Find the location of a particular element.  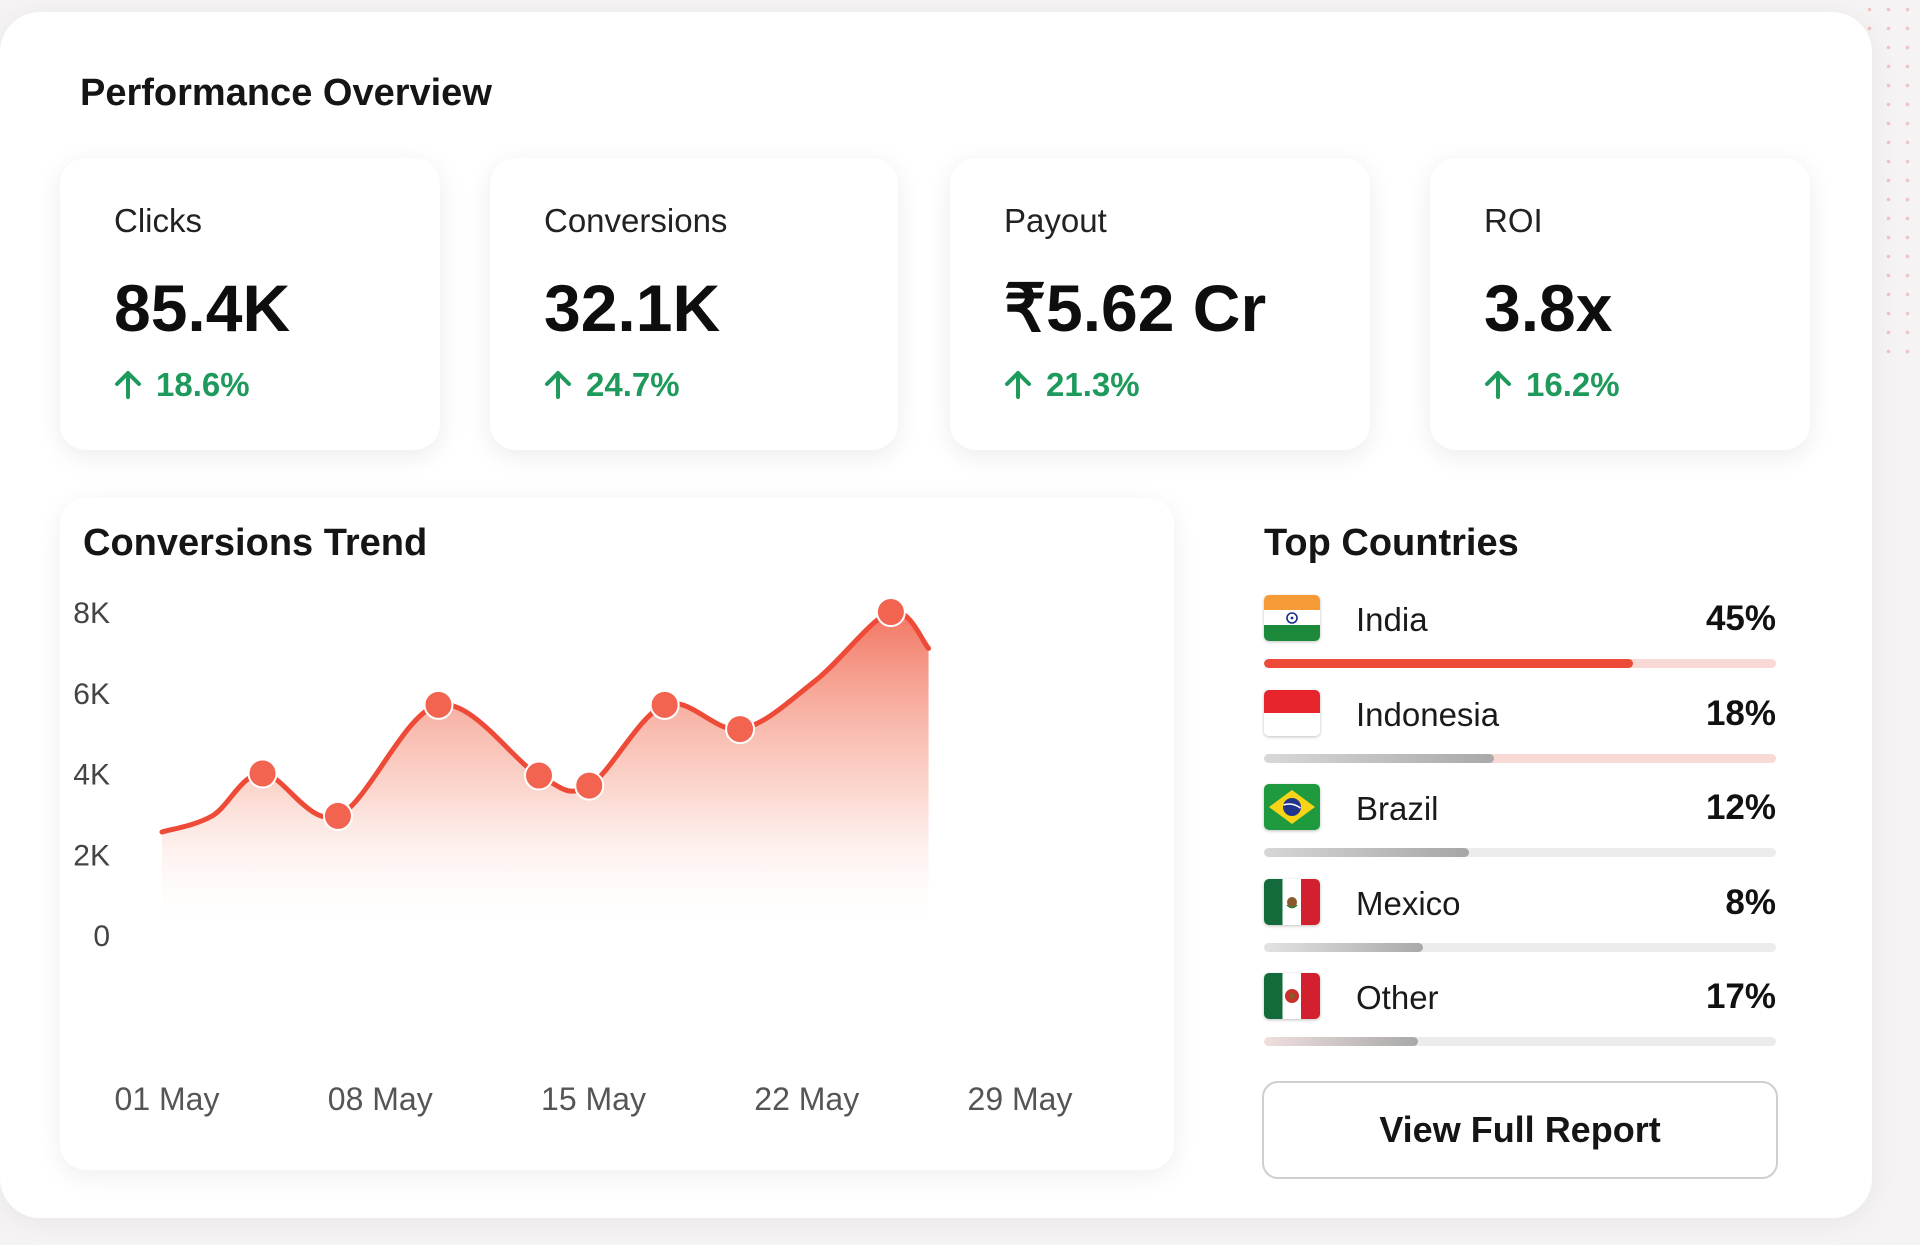

country-percent: 45% is located at coordinates (1740, 618).